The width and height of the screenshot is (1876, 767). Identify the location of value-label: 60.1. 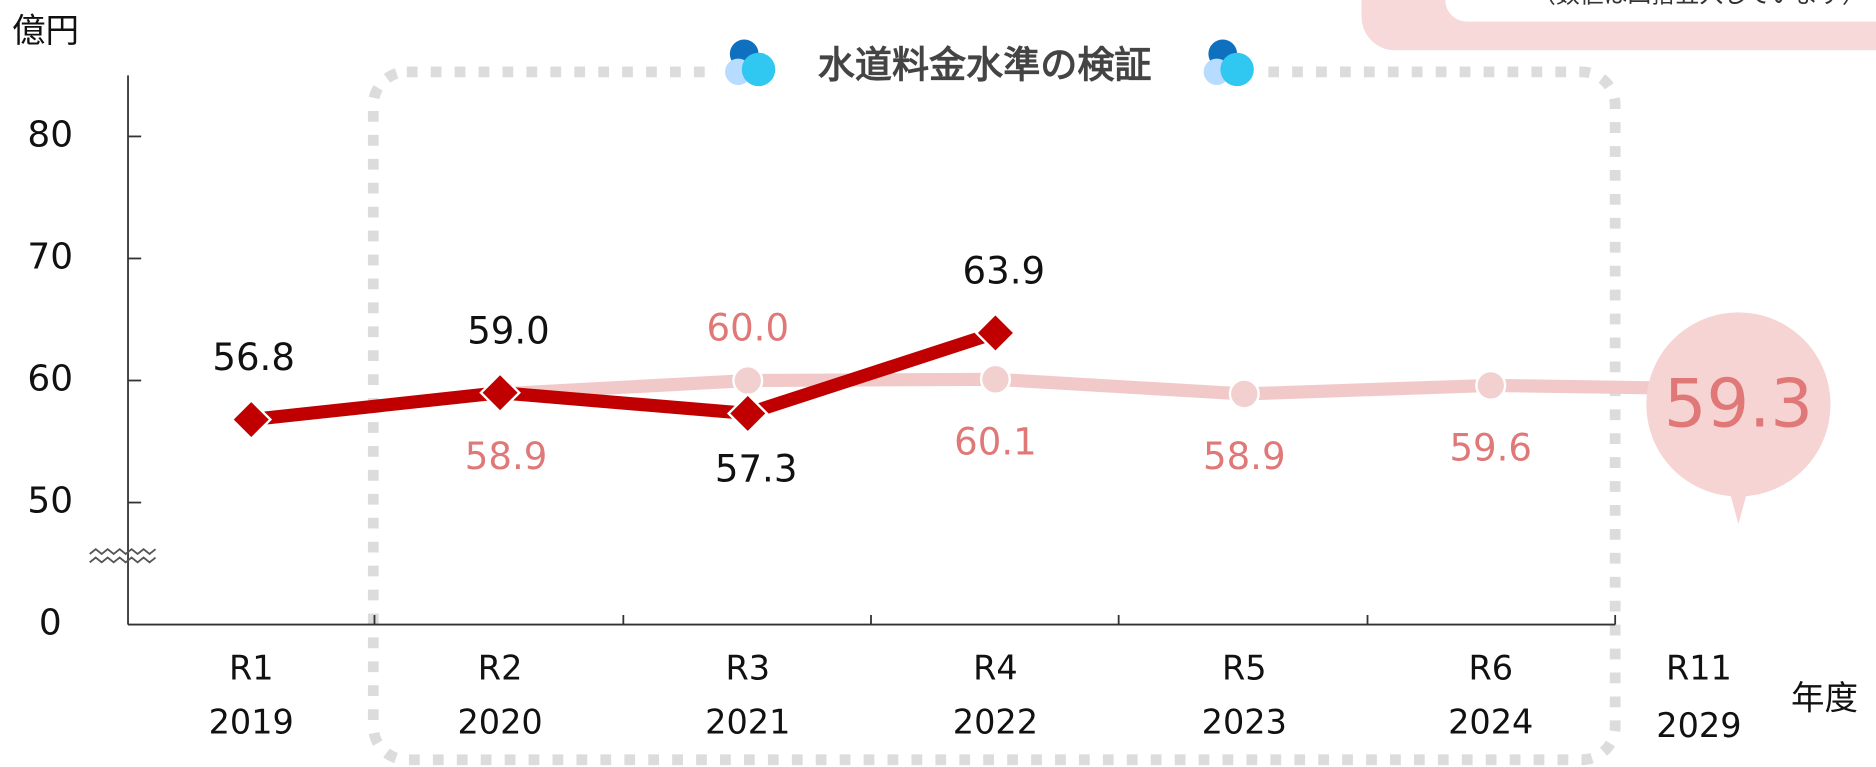
(995, 441).